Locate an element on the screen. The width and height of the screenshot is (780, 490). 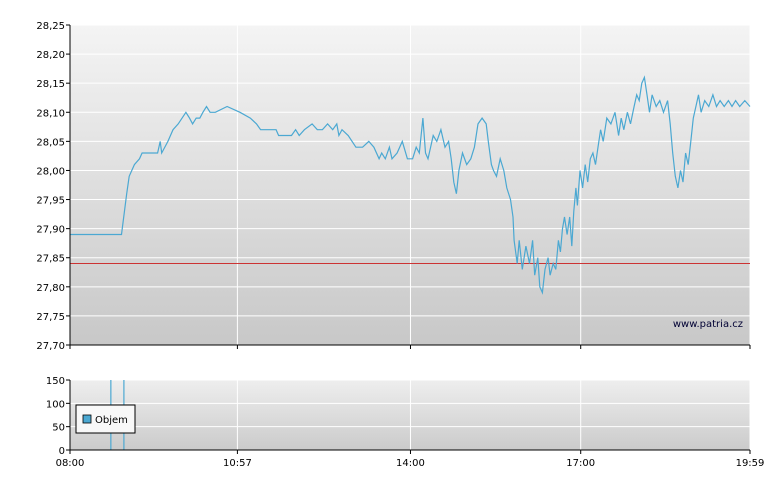
price-y-tick-label: 27,95 is located at coordinates (50, 201).